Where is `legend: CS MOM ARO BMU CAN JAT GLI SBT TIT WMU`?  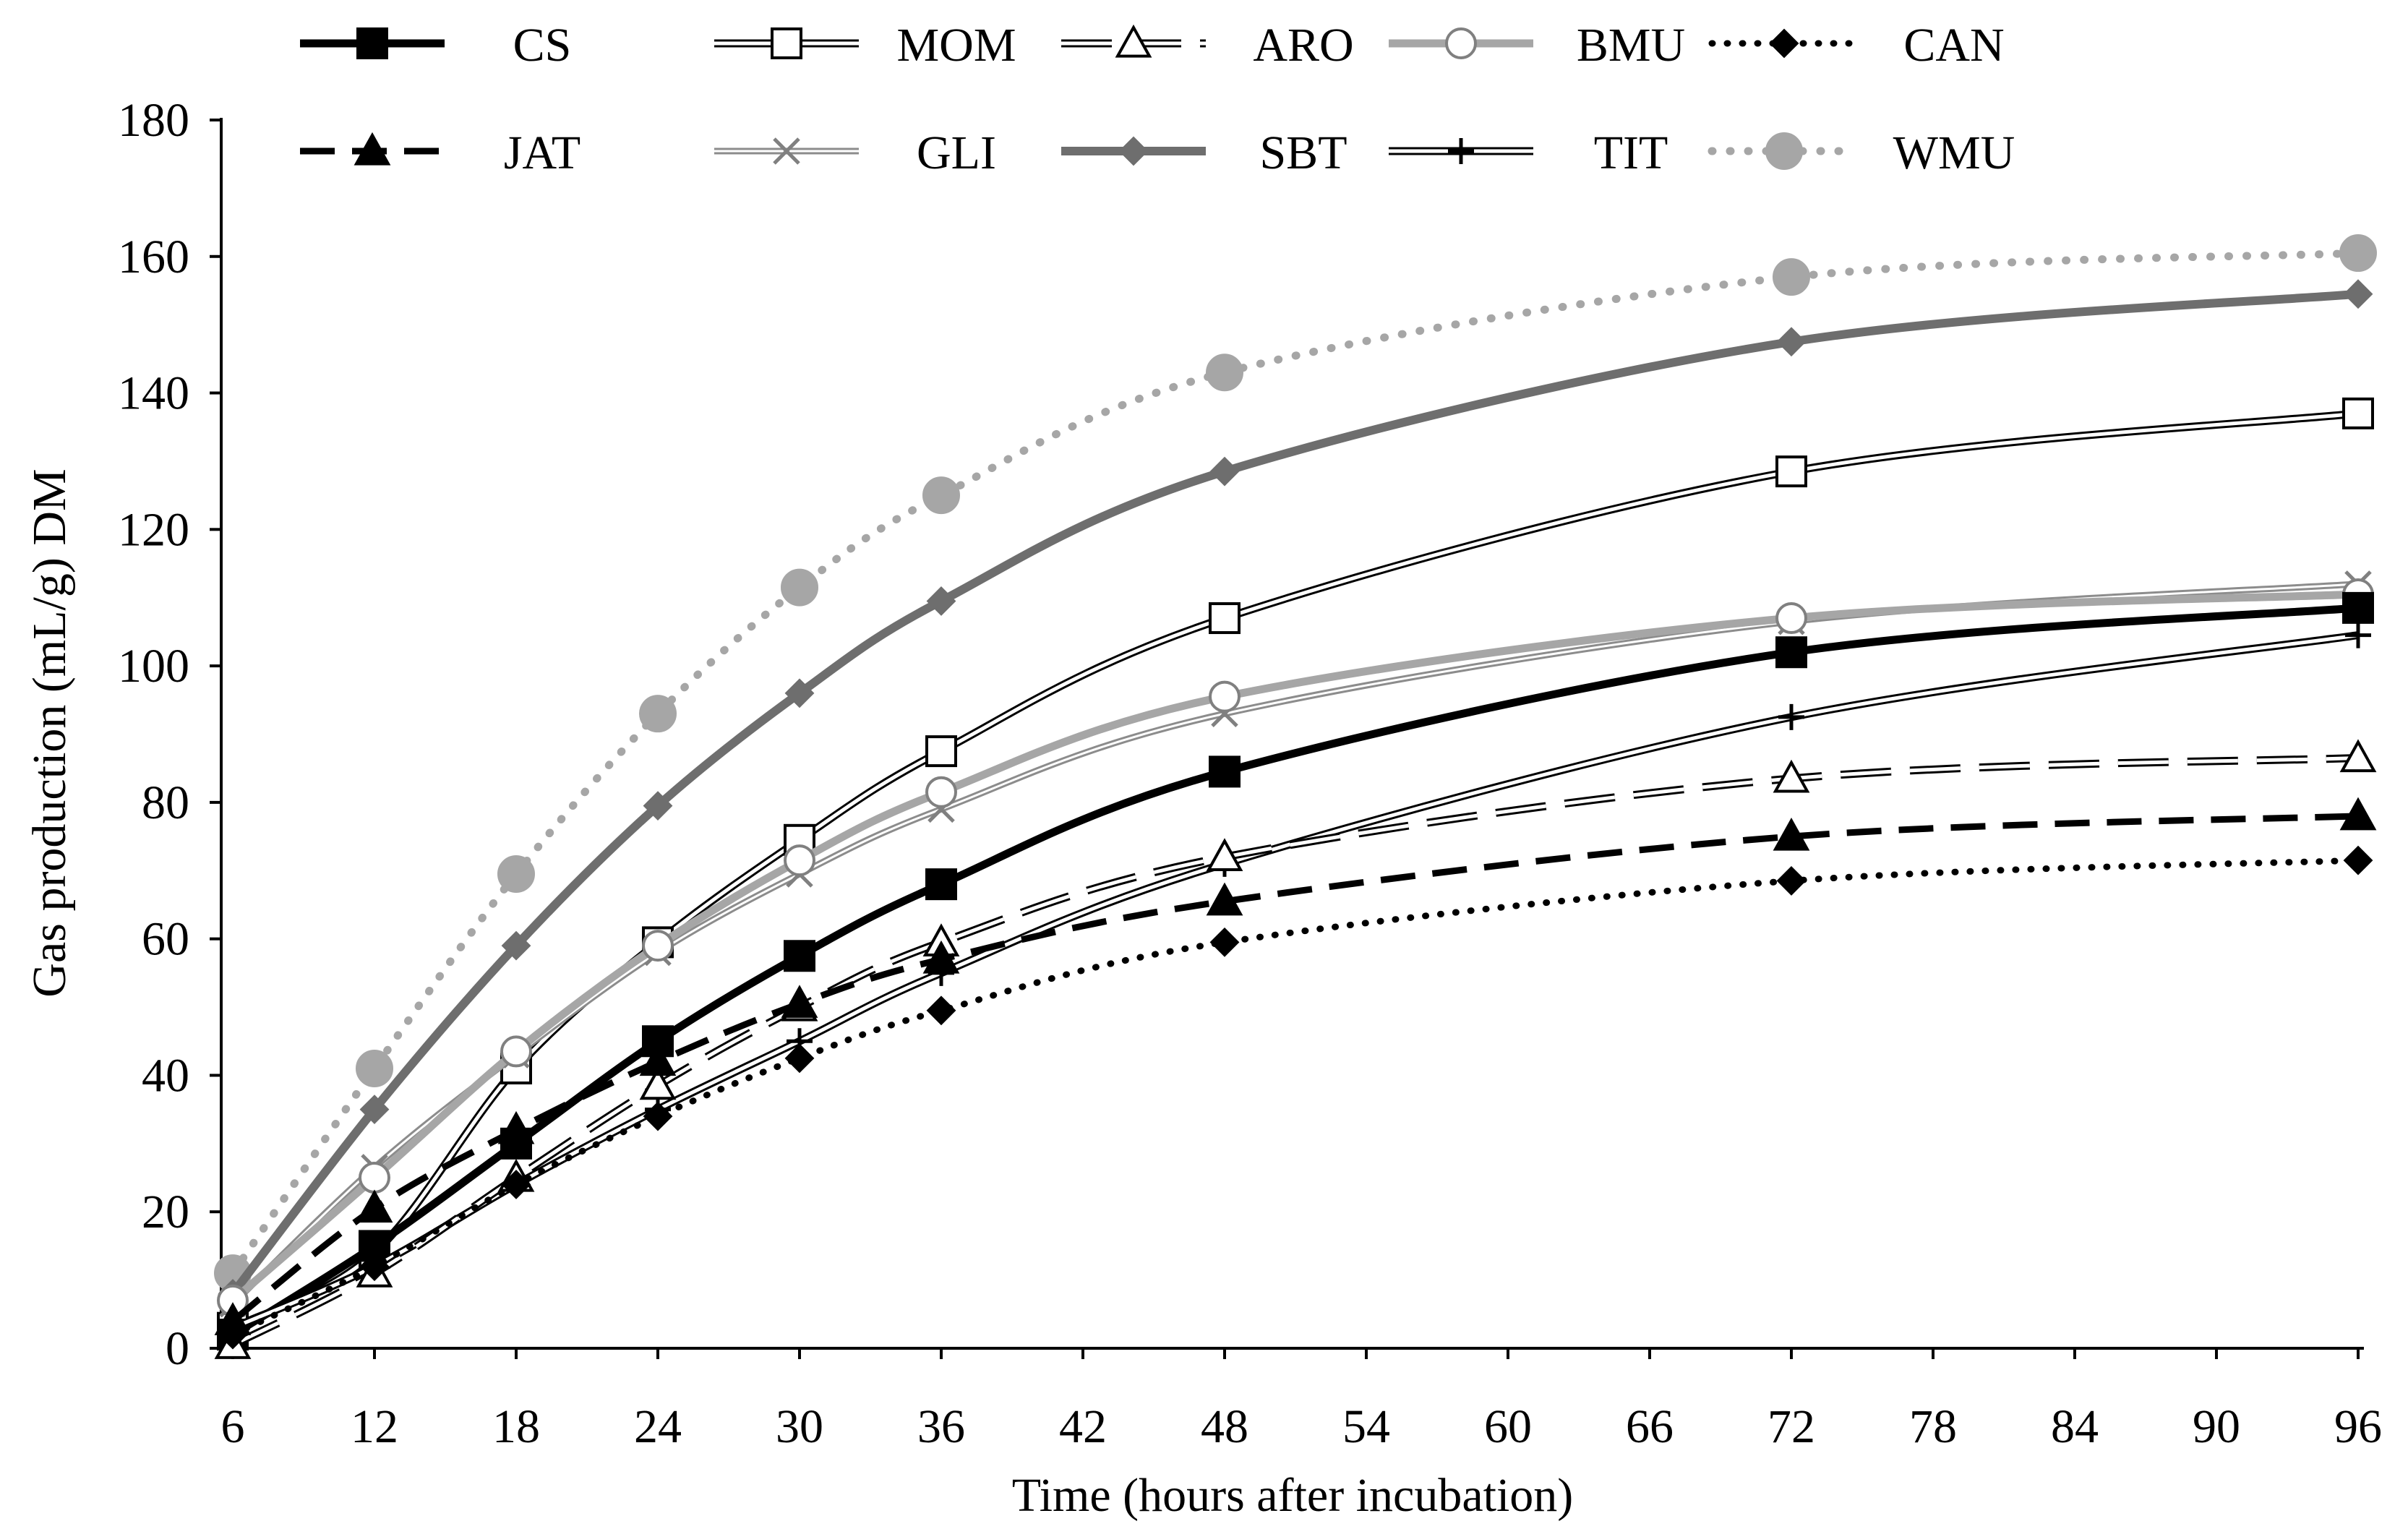 legend: CS MOM ARO BMU CAN JAT GLI SBT TIT WMU is located at coordinates (1157, 99).